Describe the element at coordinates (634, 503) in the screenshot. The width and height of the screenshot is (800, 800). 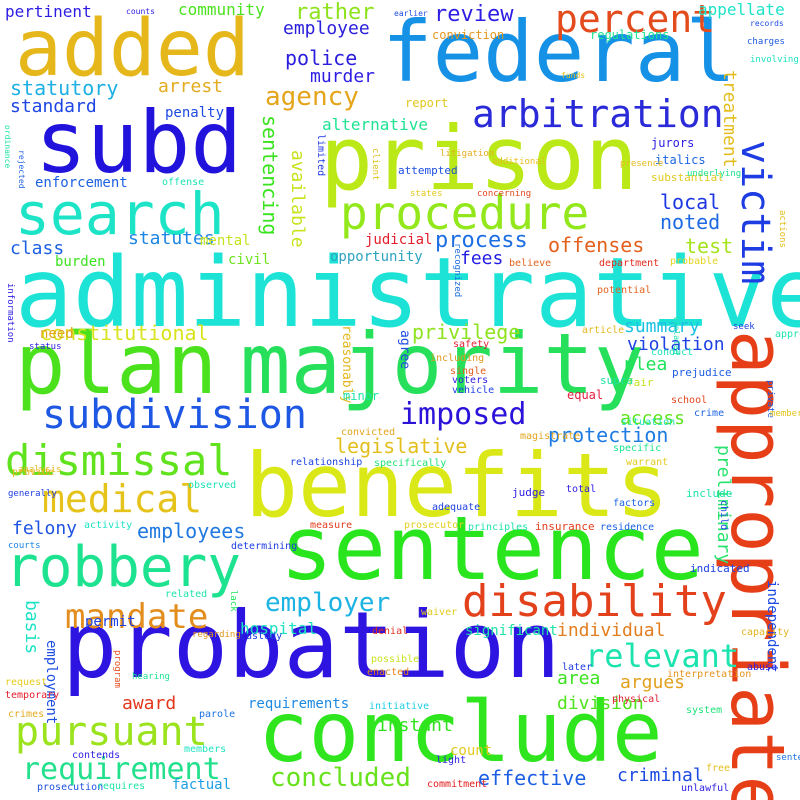
I see `word: factors` at that location.